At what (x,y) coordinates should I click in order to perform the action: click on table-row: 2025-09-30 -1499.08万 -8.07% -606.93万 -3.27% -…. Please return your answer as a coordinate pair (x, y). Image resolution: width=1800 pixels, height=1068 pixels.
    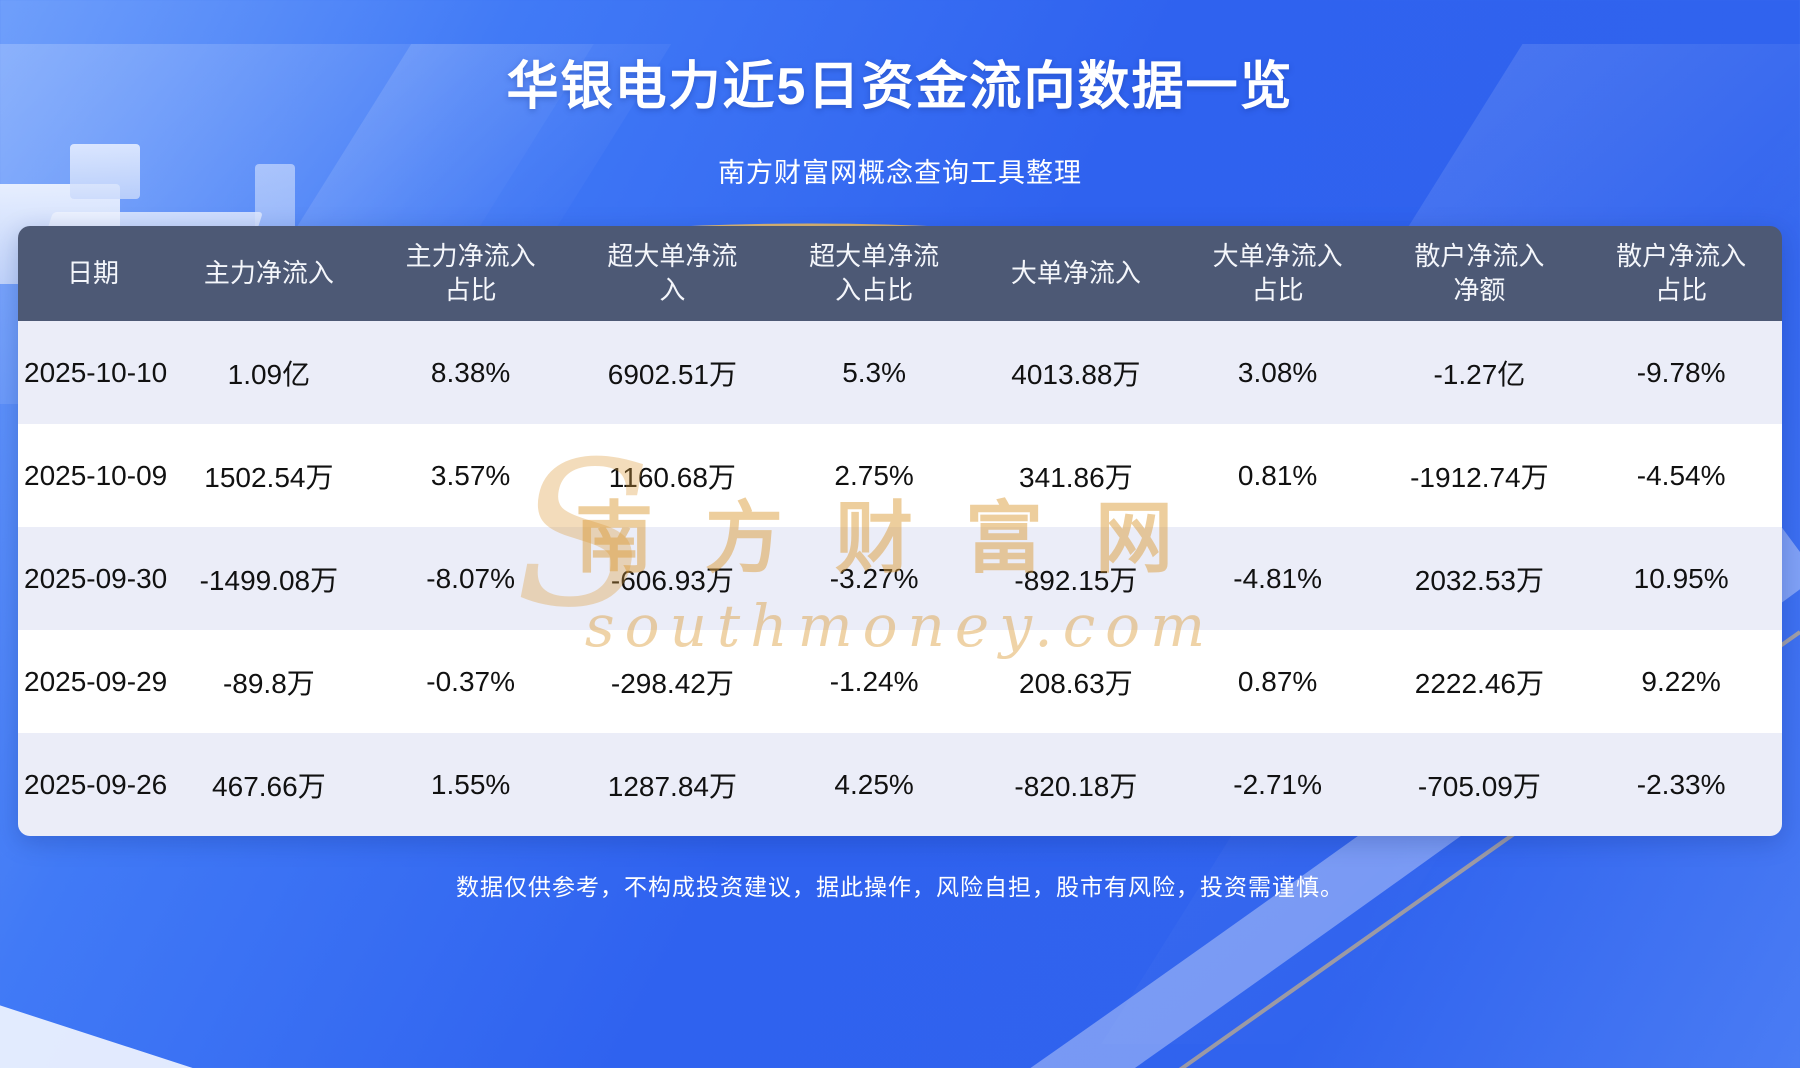
    Looking at the image, I should click on (900, 578).